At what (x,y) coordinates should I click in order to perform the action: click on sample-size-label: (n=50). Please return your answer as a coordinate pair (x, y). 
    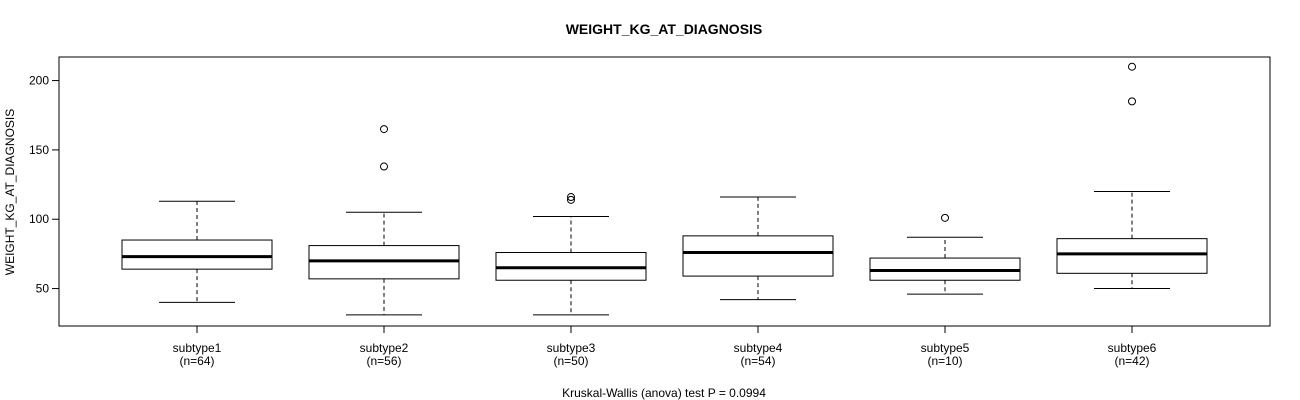
    Looking at the image, I should click on (570, 361).